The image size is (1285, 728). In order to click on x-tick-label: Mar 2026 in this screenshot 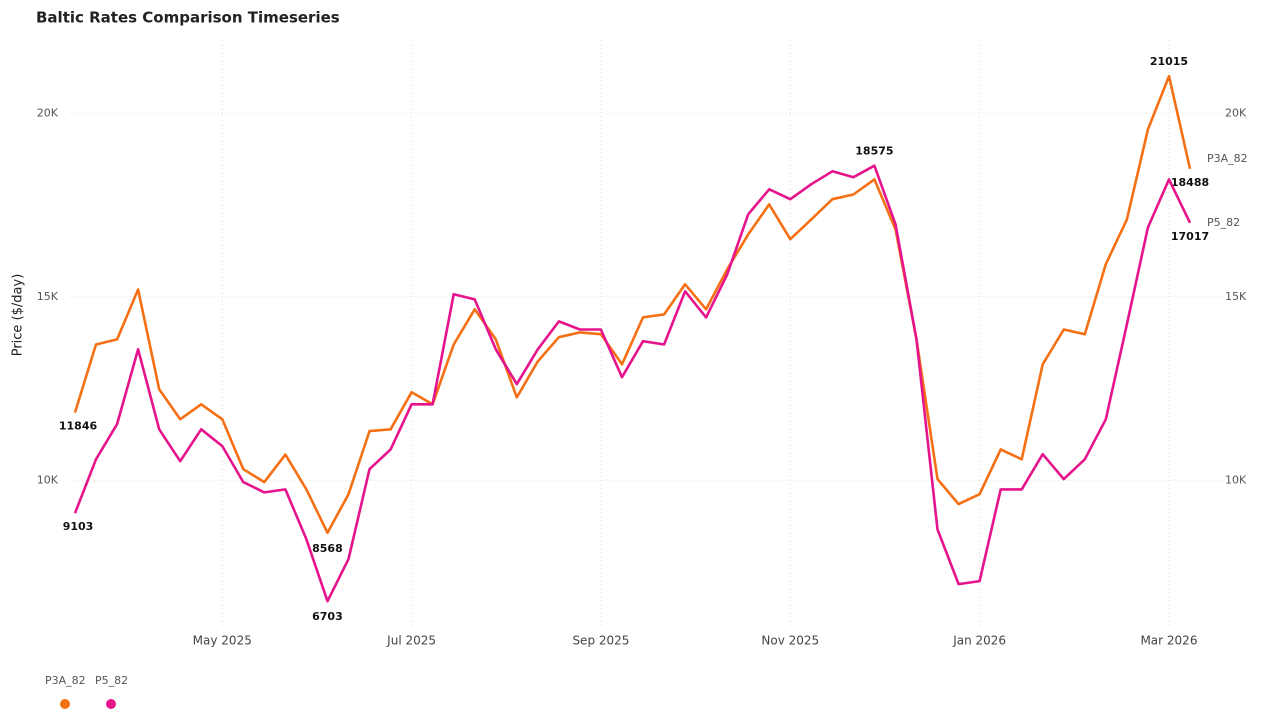, I will do `click(1168, 641)`.